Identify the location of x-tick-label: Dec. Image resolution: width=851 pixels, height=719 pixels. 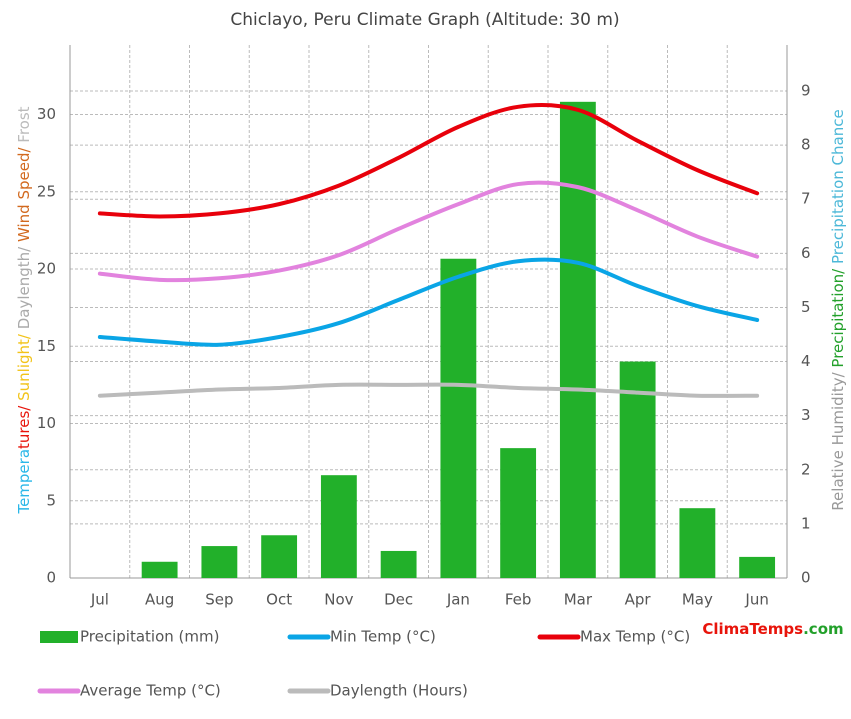
(398, 600).